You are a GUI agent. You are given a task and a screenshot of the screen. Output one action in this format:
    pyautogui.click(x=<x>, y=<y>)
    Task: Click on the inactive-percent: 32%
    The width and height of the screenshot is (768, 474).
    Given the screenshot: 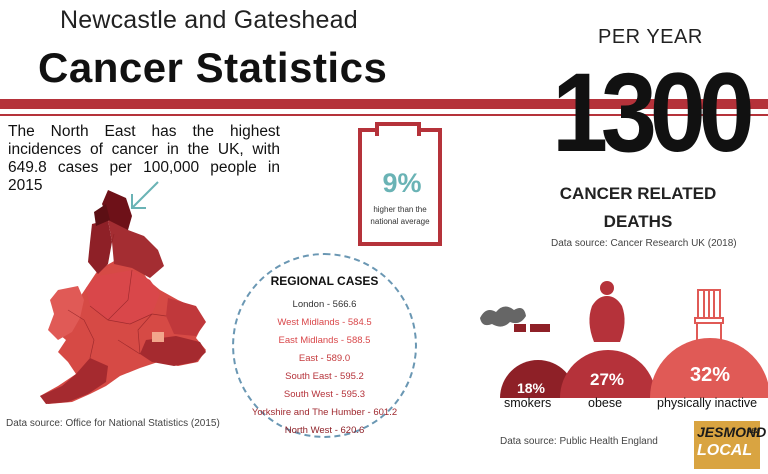 What is the action you would take?
    pyautogui.click(x=710, y=375)
    